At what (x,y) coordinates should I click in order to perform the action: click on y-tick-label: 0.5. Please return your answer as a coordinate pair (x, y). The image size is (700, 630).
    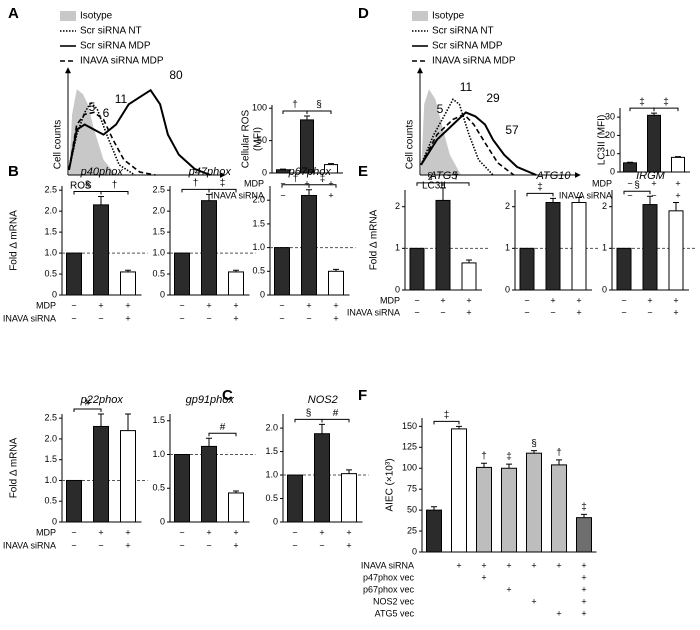
    Looking at the image, I should click on (50, 273).